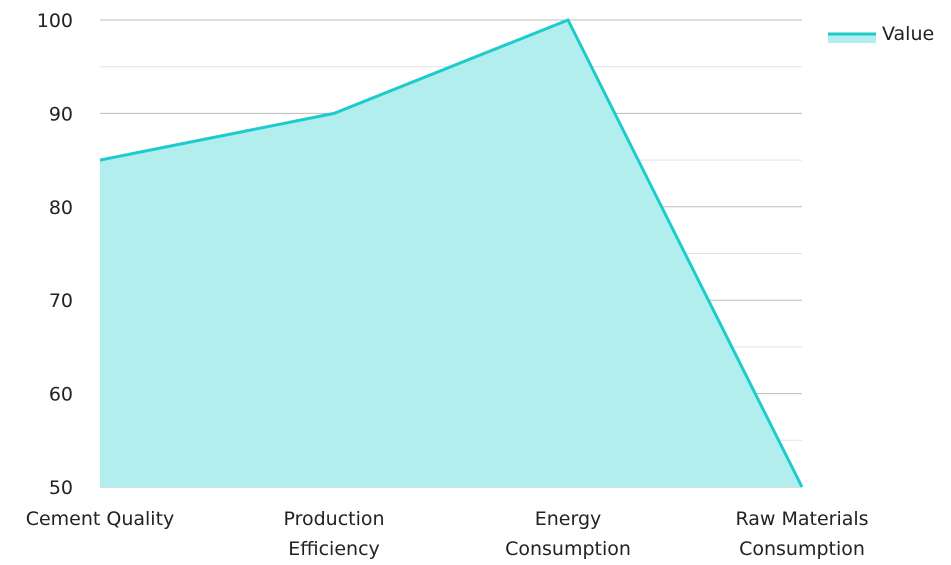 The width and height of the screenshot is (951, 565). What do you see at coordinates (801, 534) in the screenshot?
I see `x-tick-label: Raw Materials Consumption` at bounding box center [801, 534].